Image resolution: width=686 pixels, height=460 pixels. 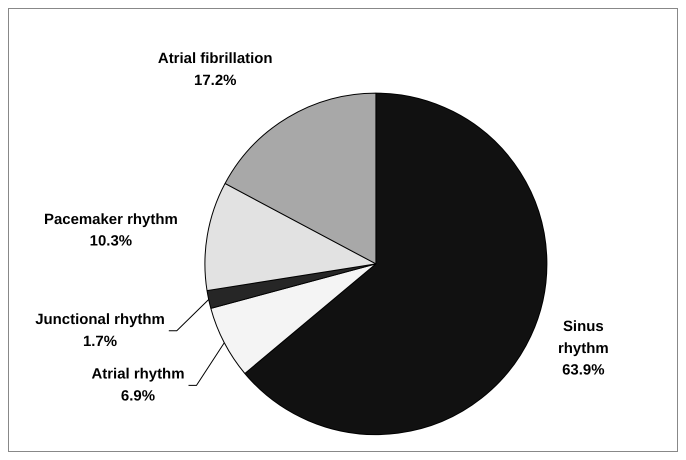 What do you see at coordinates (137, 374) in the screenshot?
I see `slice-label: Atrial rhythm` at bounding box center [137, 374].